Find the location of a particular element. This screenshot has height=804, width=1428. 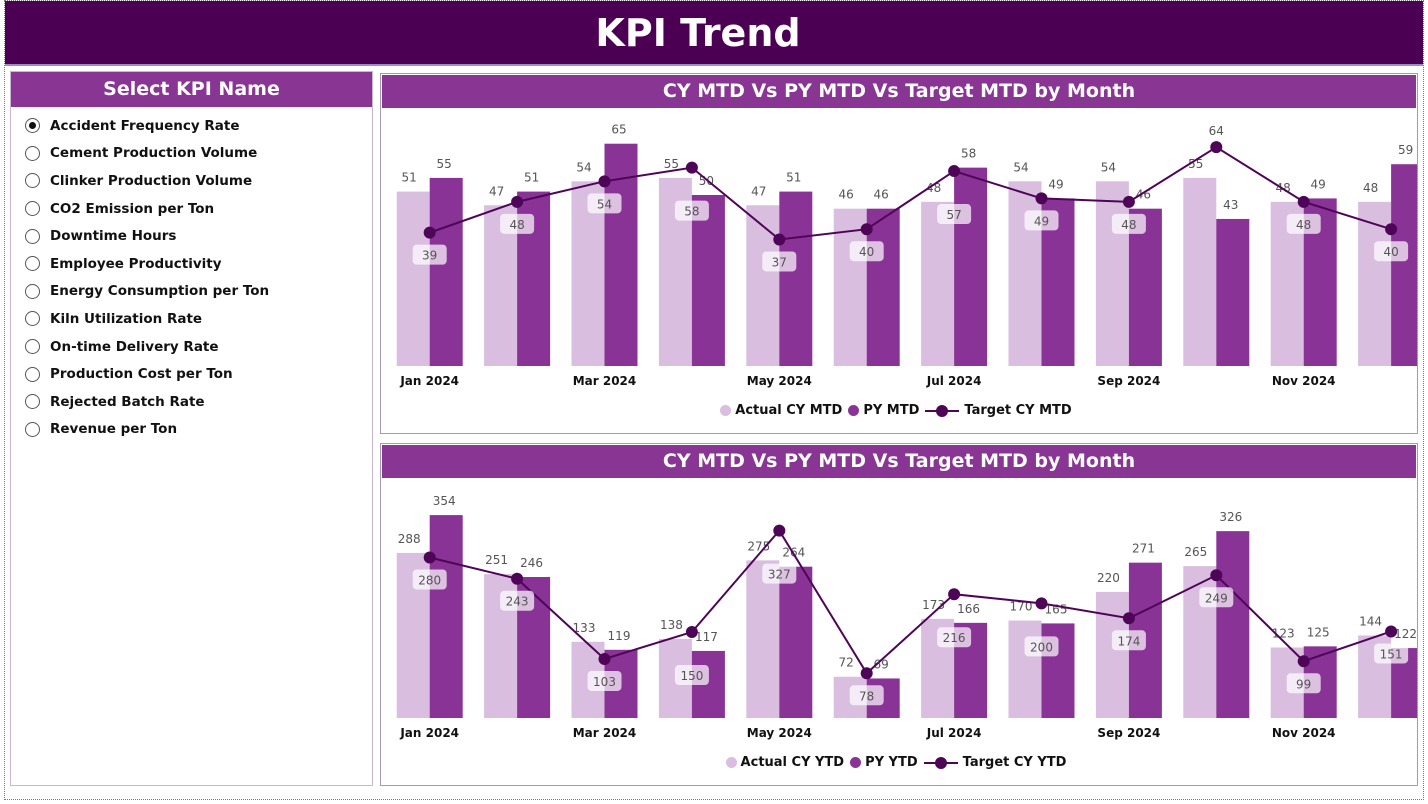

data-label-py: 55 is located at coordinates (444, 164).